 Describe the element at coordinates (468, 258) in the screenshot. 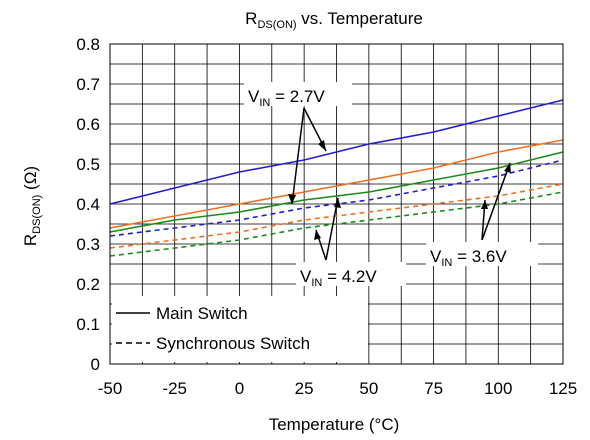

I see `annotation-3-6v: VIN = 3.6V` at that location.